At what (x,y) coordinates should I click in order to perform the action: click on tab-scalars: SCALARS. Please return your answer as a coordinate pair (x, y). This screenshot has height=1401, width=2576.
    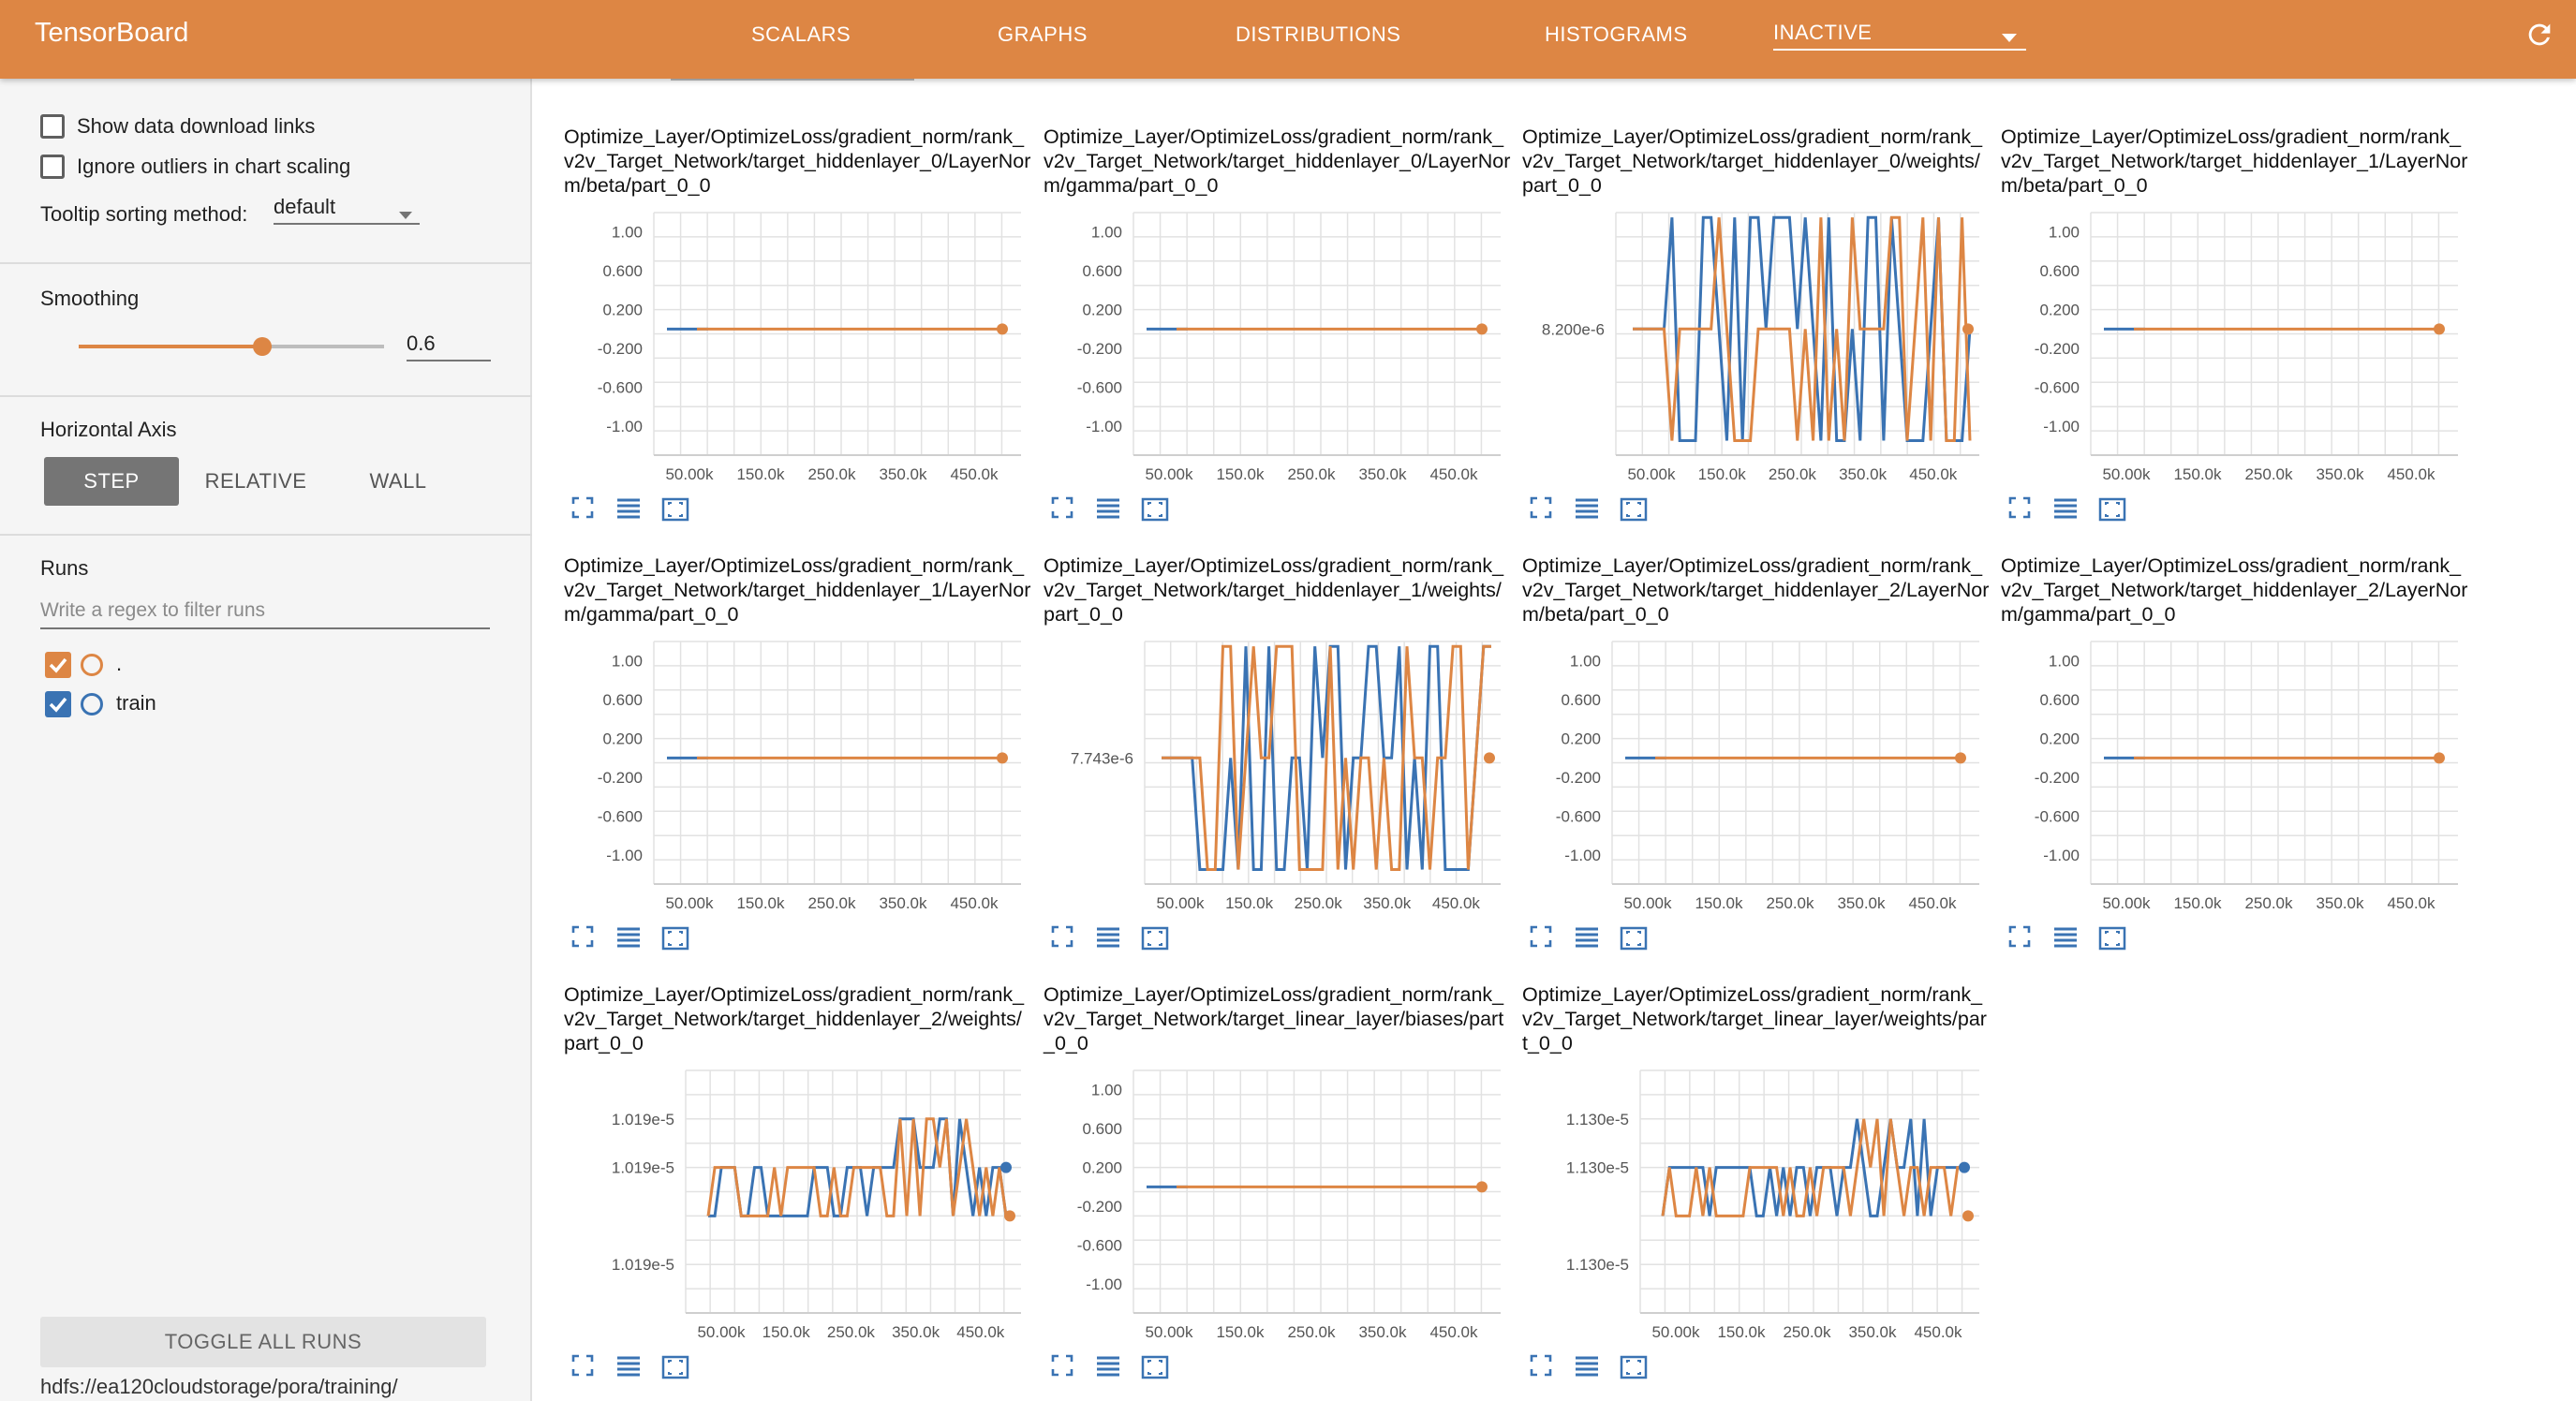
    Looking at the image, I should click on (801, 34).